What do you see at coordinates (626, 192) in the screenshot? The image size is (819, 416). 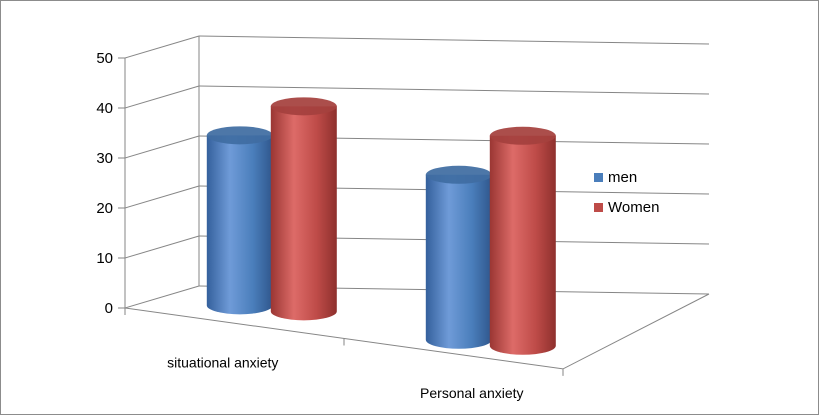 I see `legend: men Women` at bounding box center [626, 192].